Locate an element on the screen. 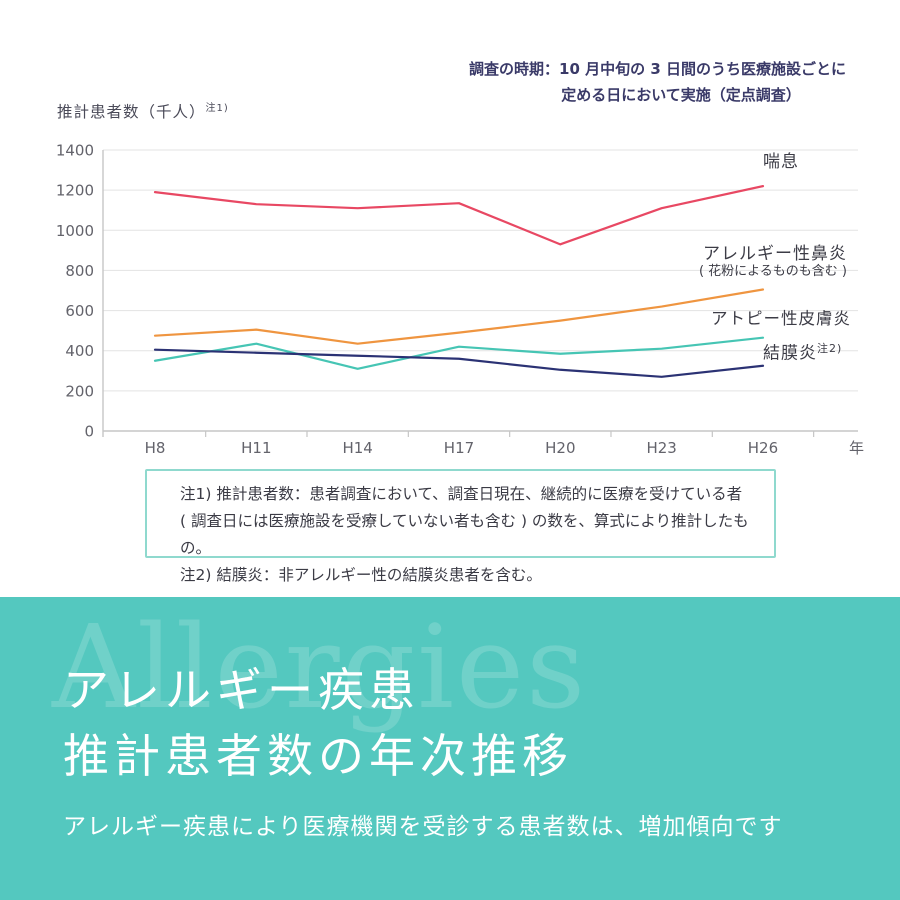 The image size is (900, 900). subtitle: アレルギー疾患により医療機関を受診する患者数は、増加傾向です is located at coordinates (423, 827).